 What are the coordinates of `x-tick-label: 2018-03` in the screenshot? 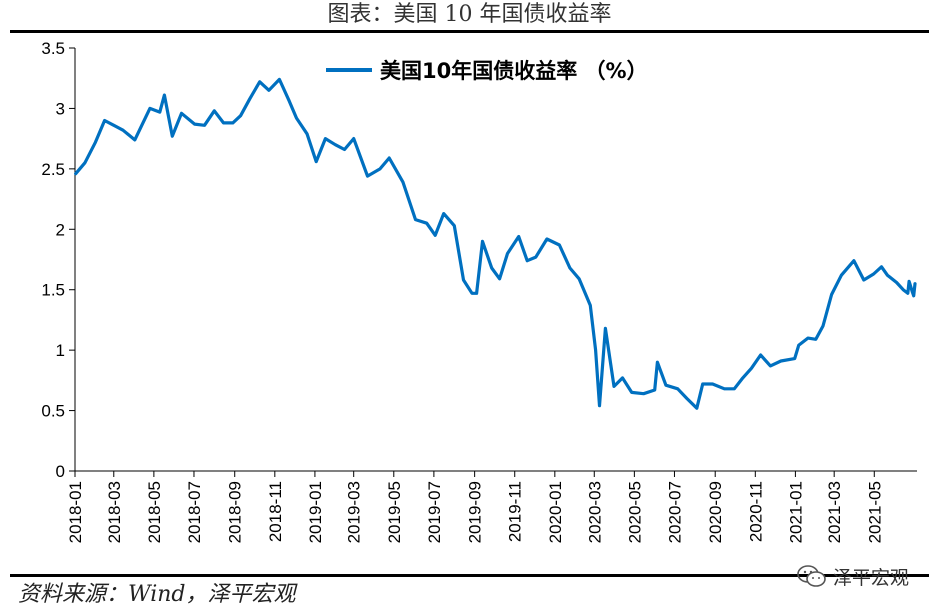 It's located at (114, 512).